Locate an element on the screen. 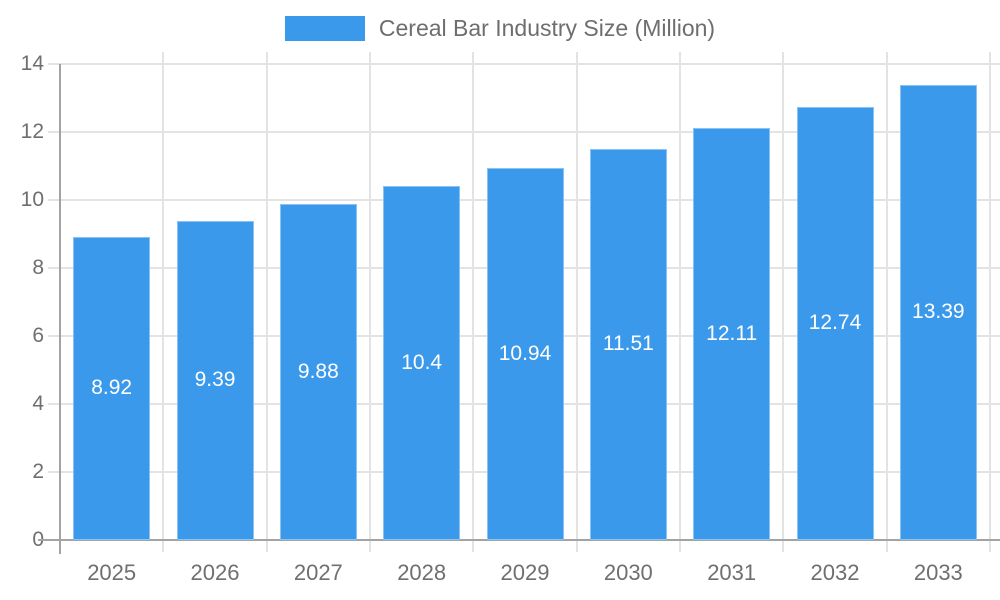  legend-swatch-icon is located at coordinates (324, 28).